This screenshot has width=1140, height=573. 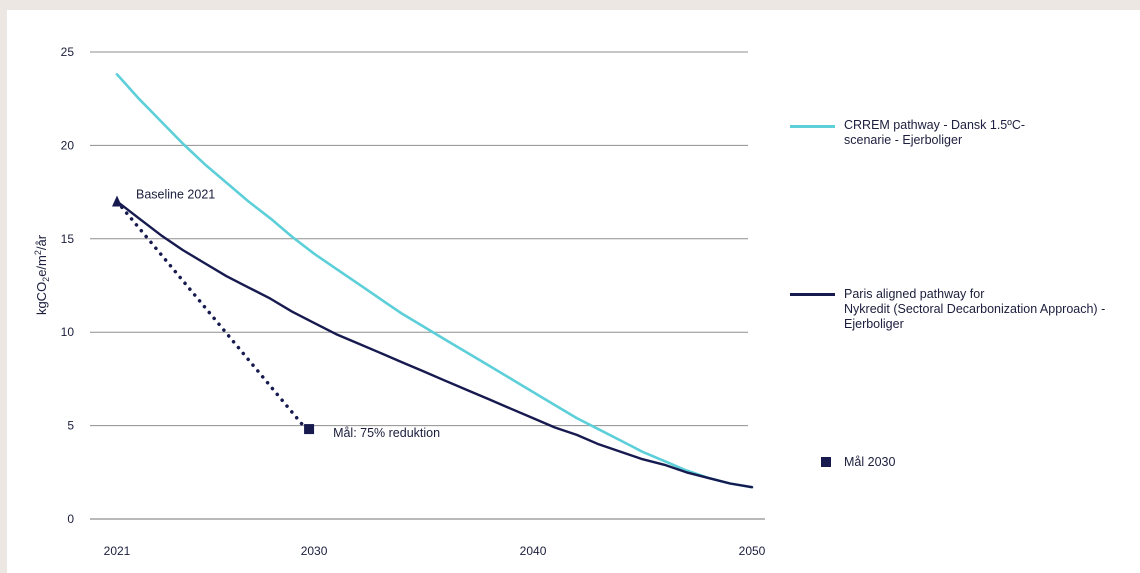 What do you see at coordinates (812, 126) in the screenshot?
I see `legend-swatch-crrem` at bounding box center [812, 126].